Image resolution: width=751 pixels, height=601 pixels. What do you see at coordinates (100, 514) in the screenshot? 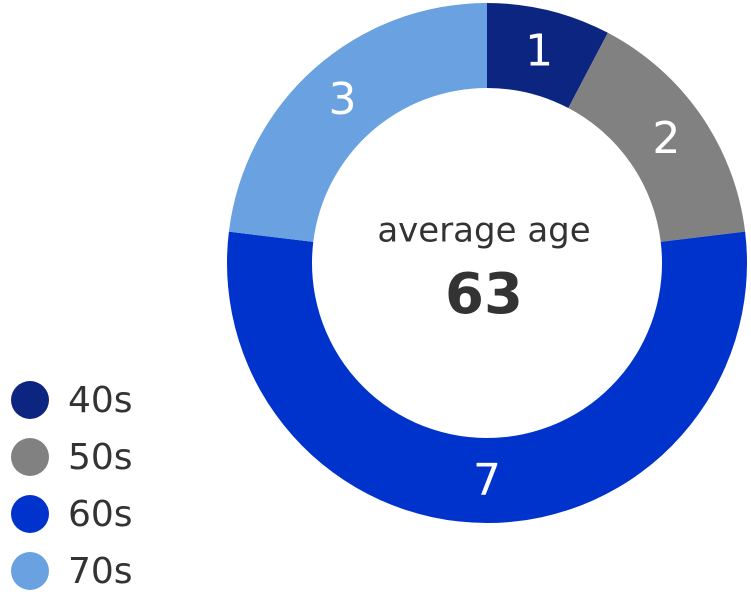
I see `legend-label: 60s` at bounding box center [100, 514].